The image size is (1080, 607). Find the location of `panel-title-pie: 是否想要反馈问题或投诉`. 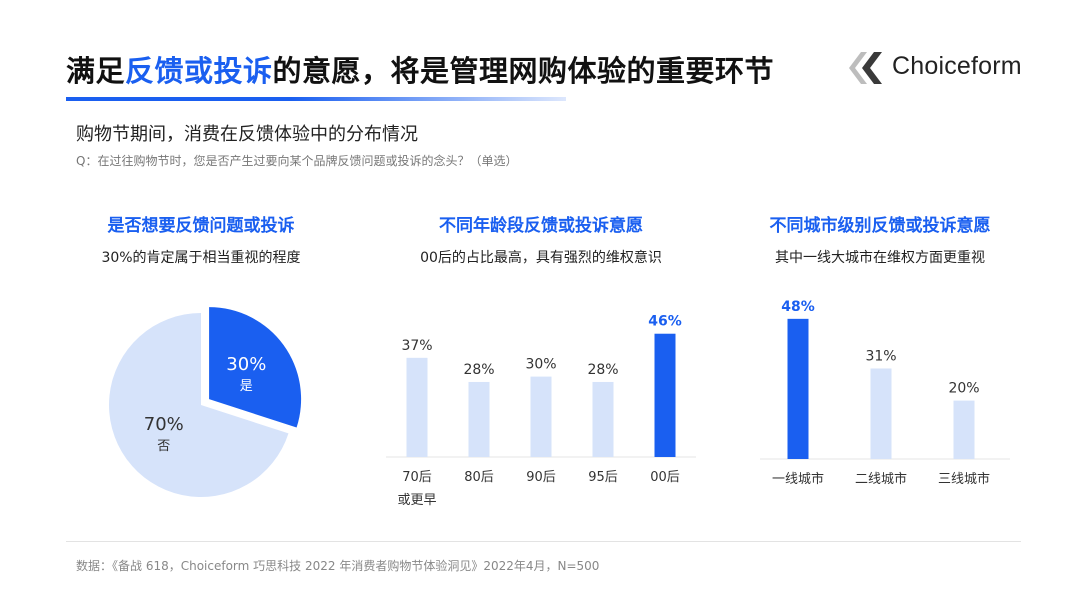

panel-title-pie: 是否想要反馈问题或投诉 is located at coordinates (201, 226).